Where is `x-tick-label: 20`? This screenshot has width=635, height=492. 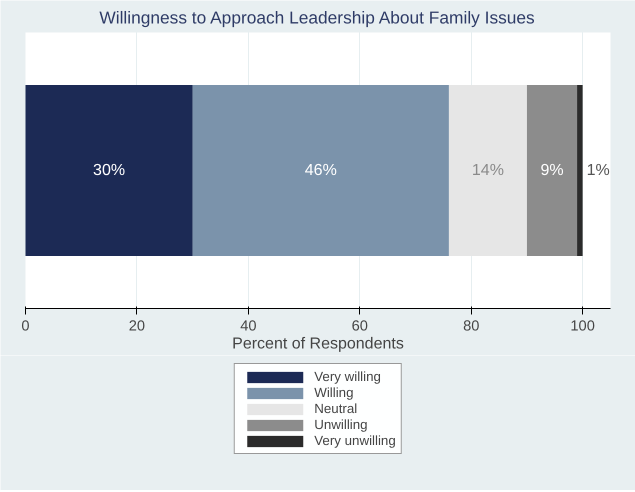 x-tick-label: 20 is located at coordinates (137, 326).